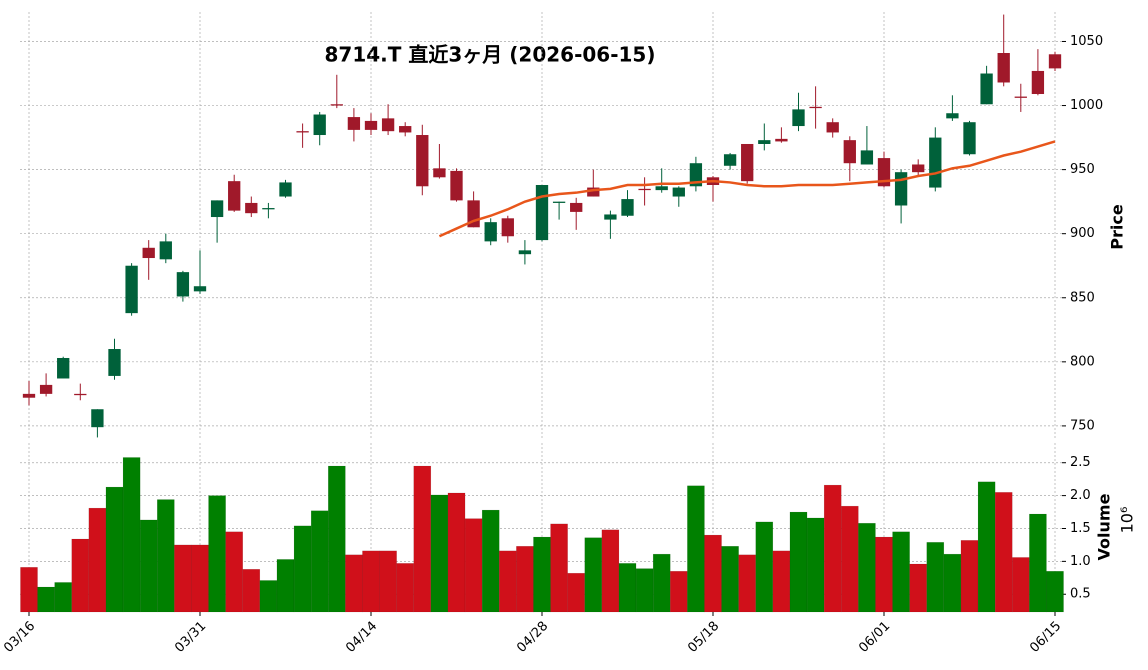  Describe the element at coordinates (1082, 297) in the screenshot. I see `y-tick-label: 850` at that location.